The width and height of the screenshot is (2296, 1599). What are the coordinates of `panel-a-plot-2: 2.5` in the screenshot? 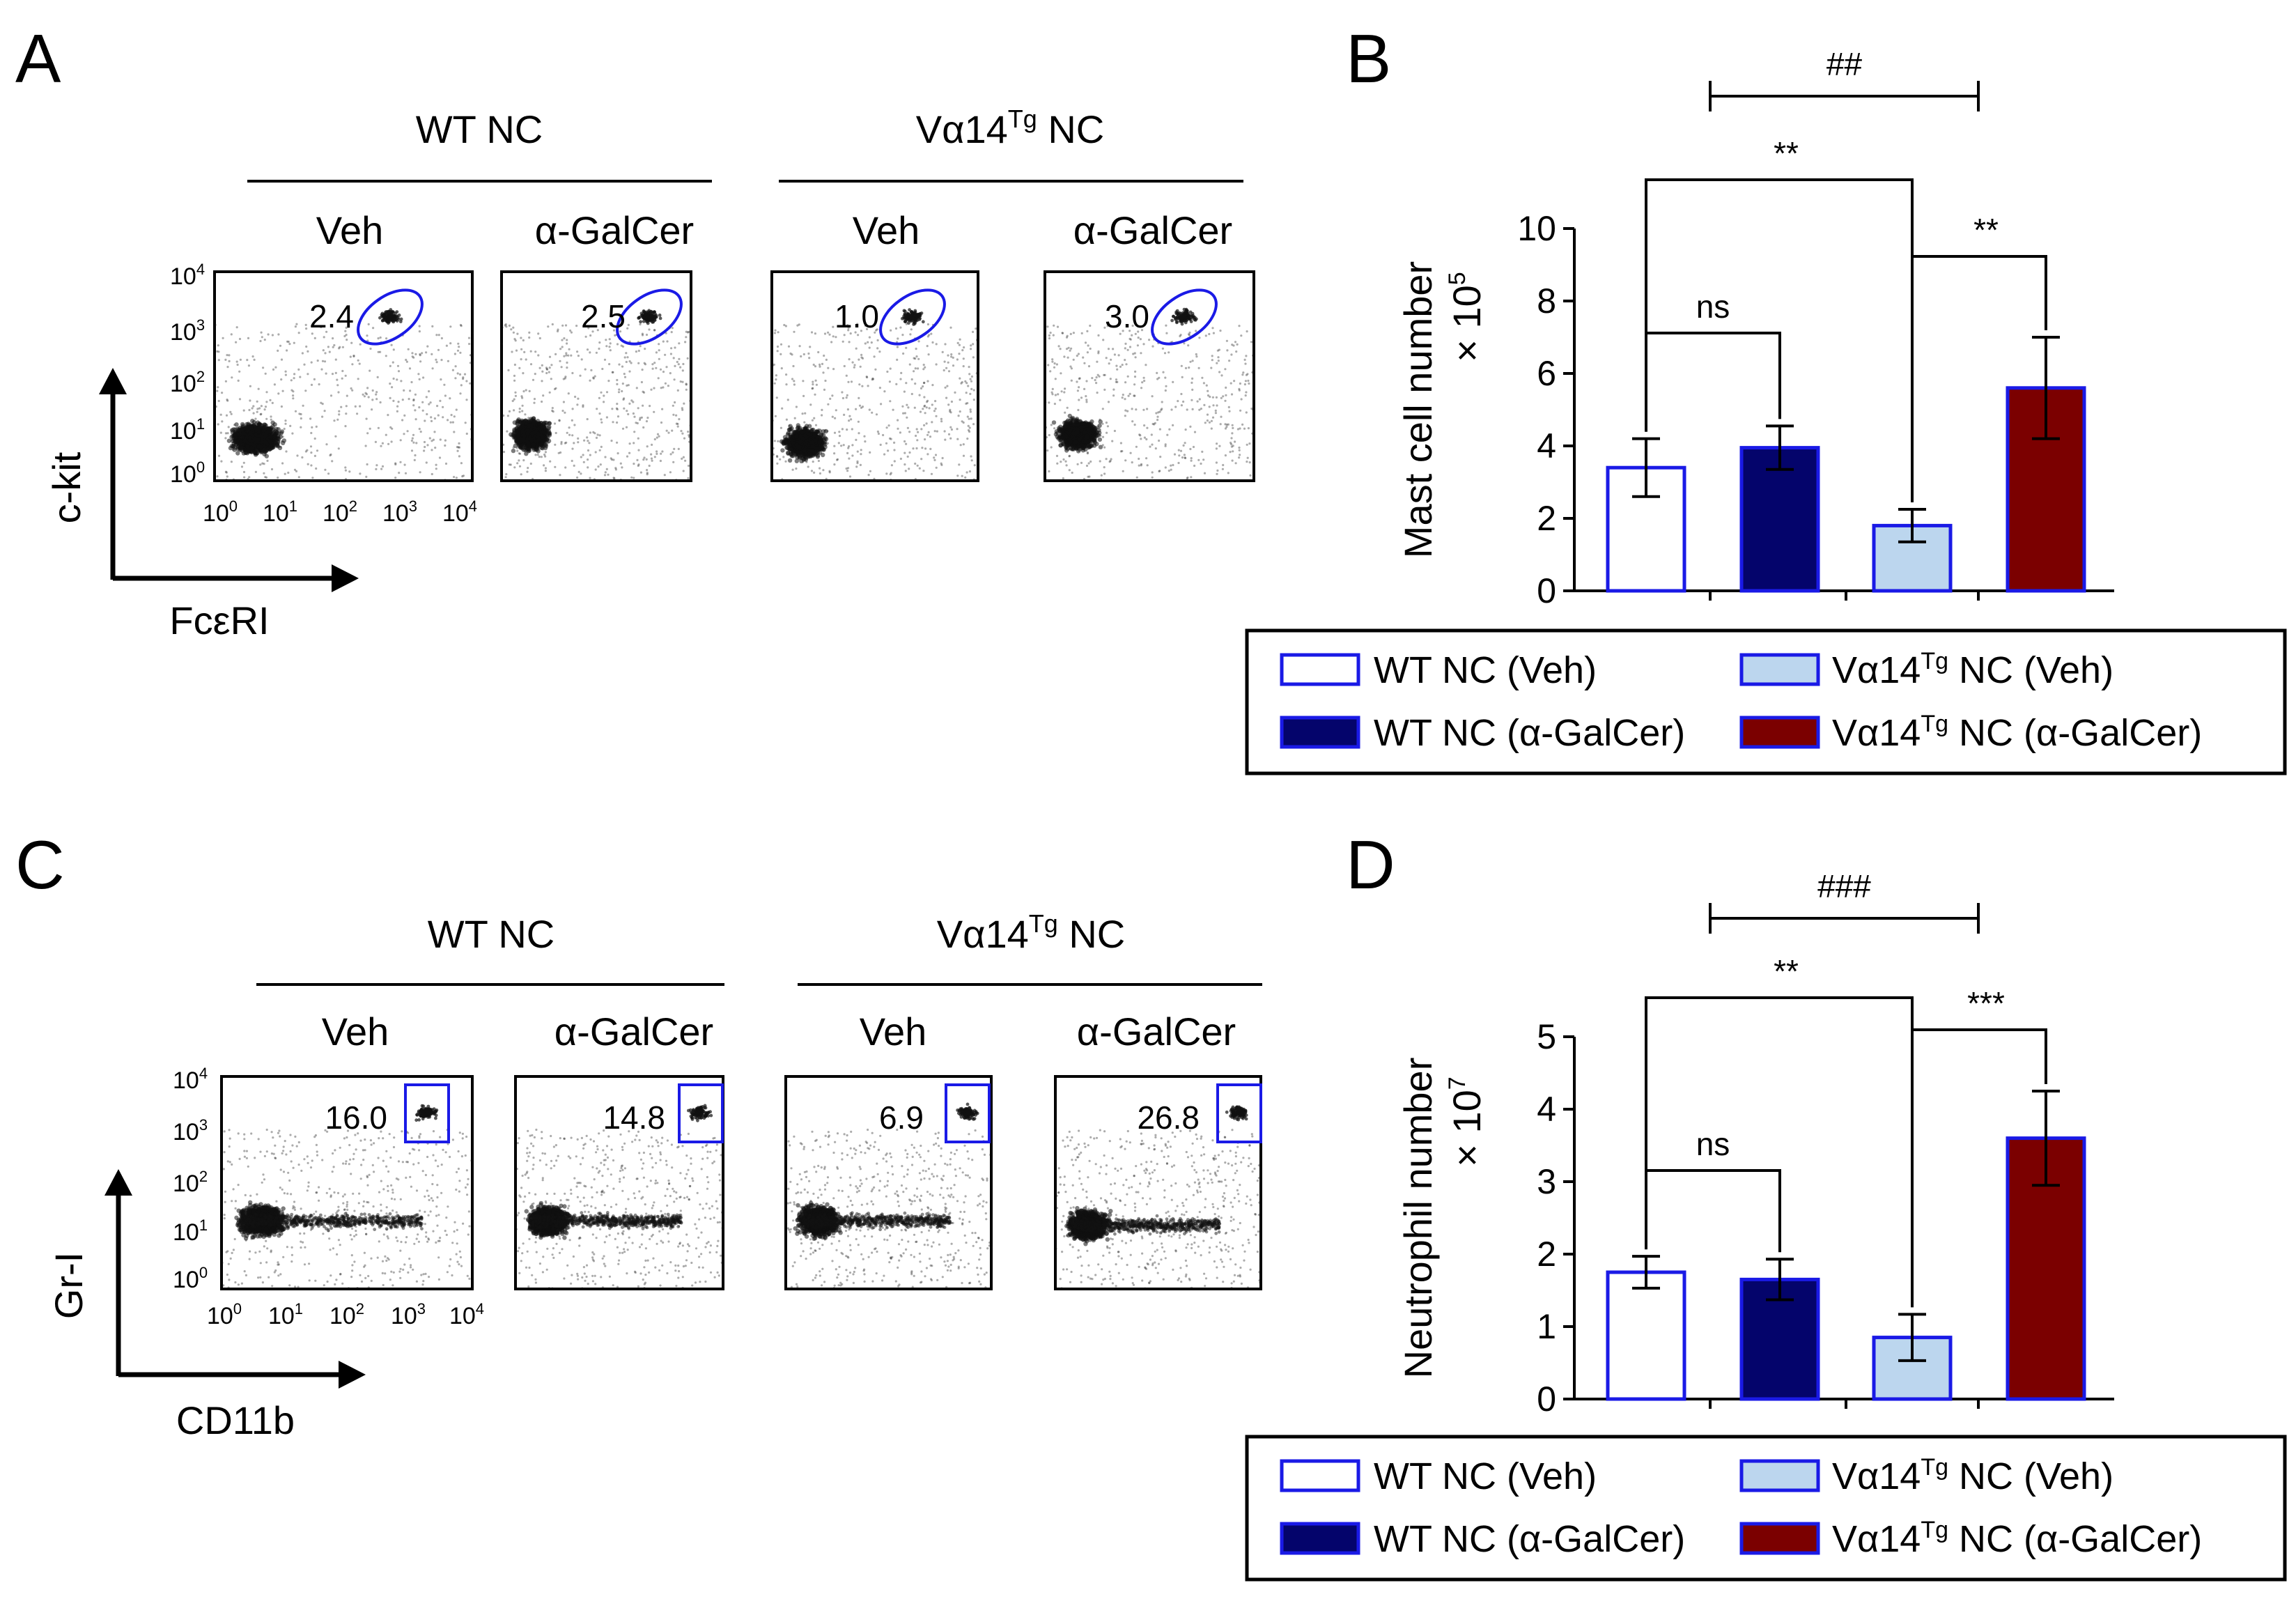 It's located at (596, 376).